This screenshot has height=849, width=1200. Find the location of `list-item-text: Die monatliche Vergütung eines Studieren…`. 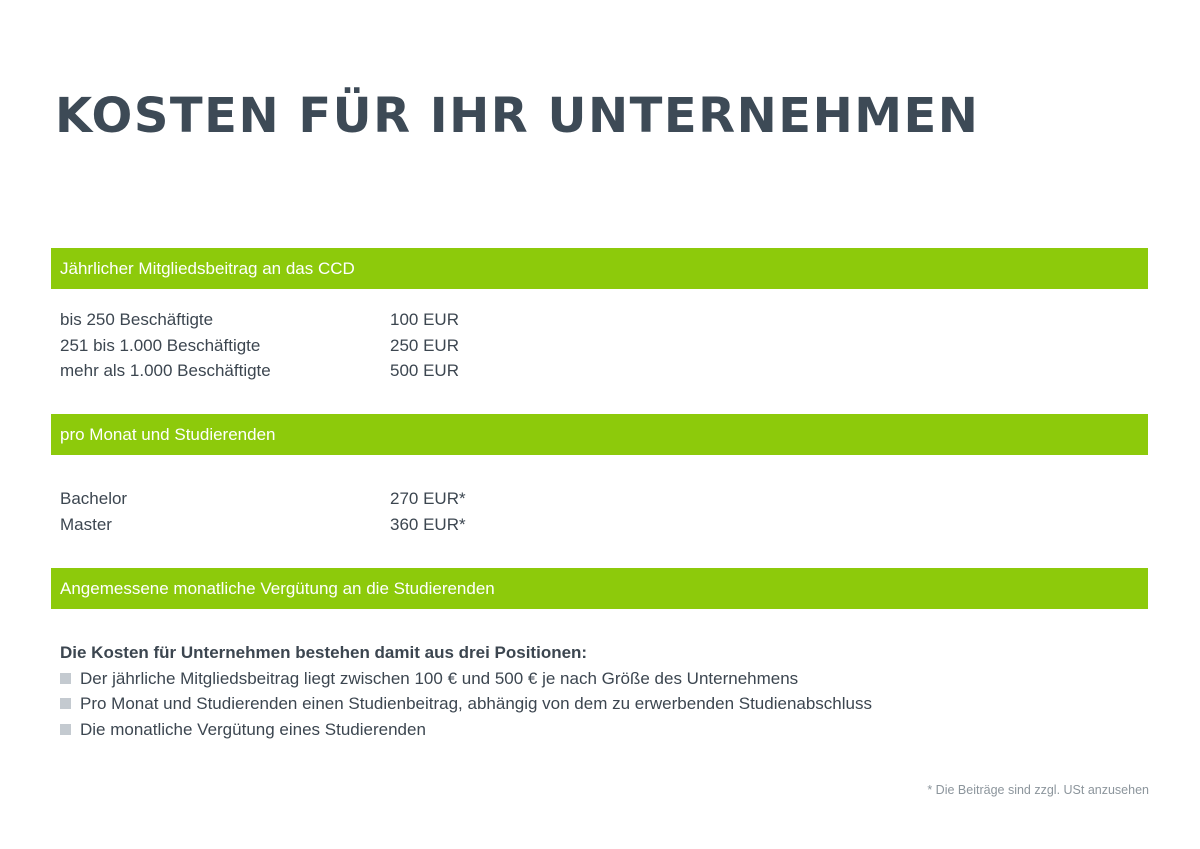

list-item-text: Die monatliche Vergütung eines Studieren… is located at coordinates (253, 729).